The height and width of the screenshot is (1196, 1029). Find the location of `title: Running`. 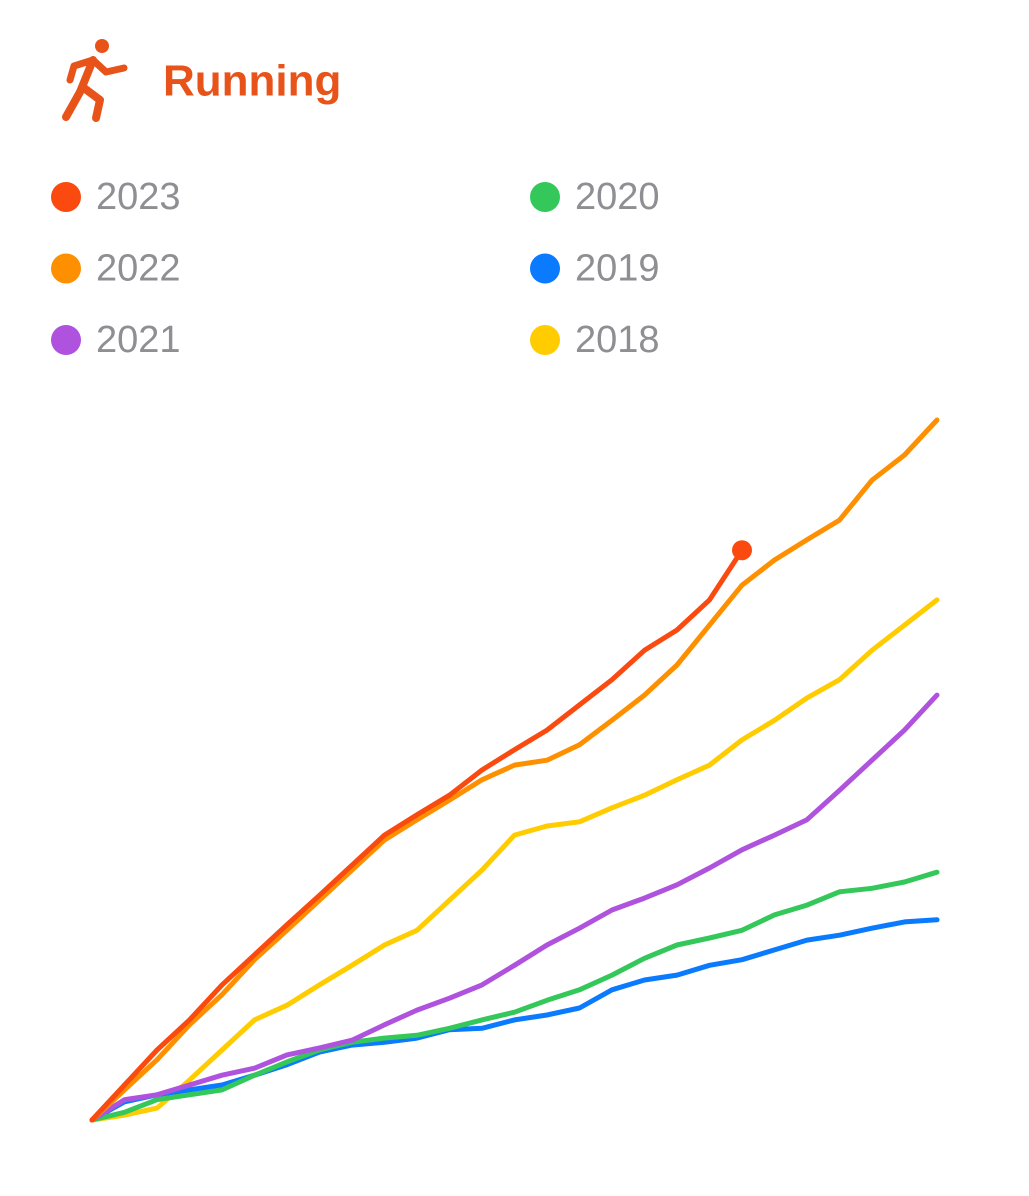

title: Running is located at coordinates (252, 81).